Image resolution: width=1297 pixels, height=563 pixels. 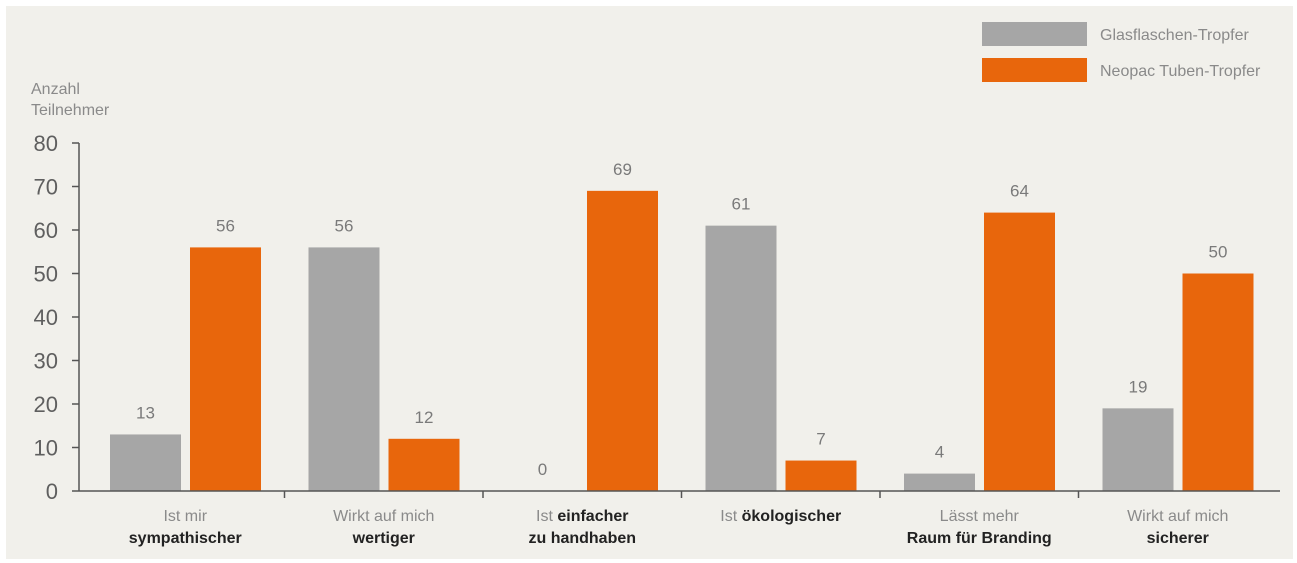 I want to click on x-tick-label: Raum für Branding, so click(x=979, y=538).